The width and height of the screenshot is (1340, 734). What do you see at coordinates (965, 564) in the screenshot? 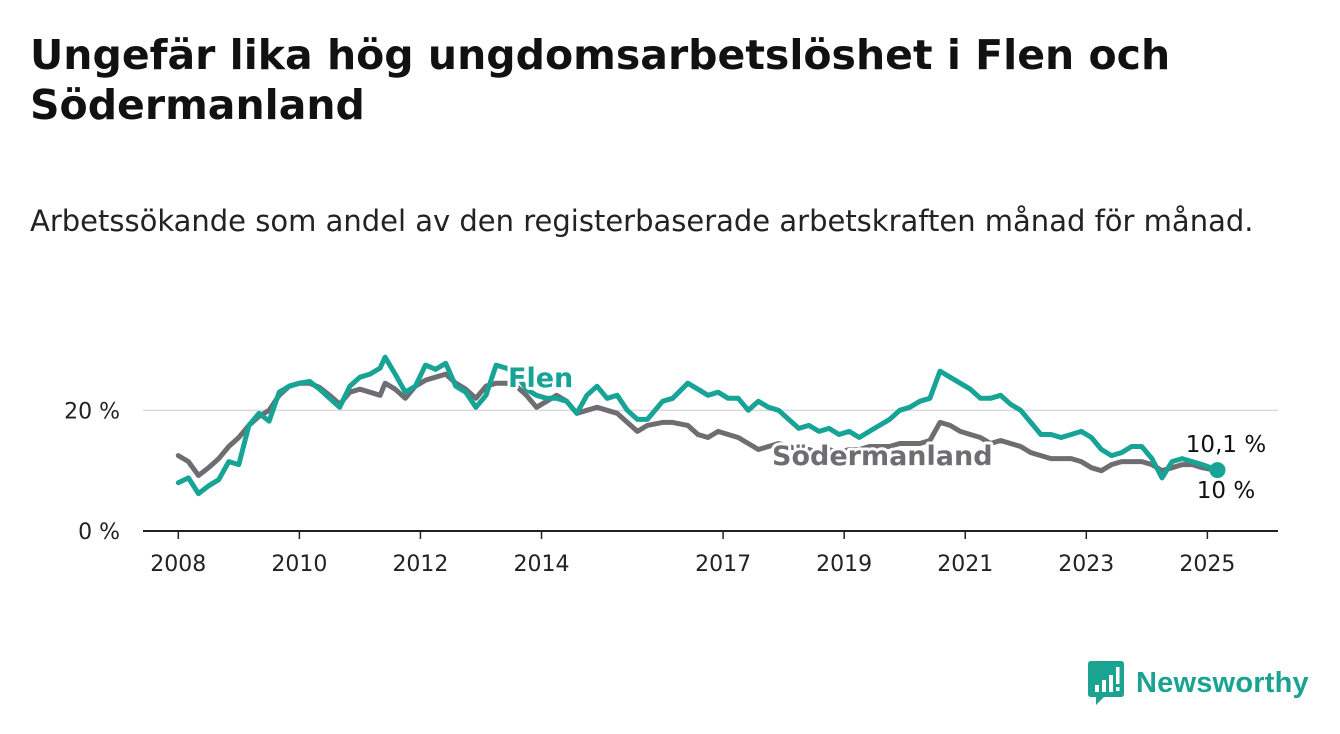
I see `x-tick-label: 2021` at bounding box center [965, 564].